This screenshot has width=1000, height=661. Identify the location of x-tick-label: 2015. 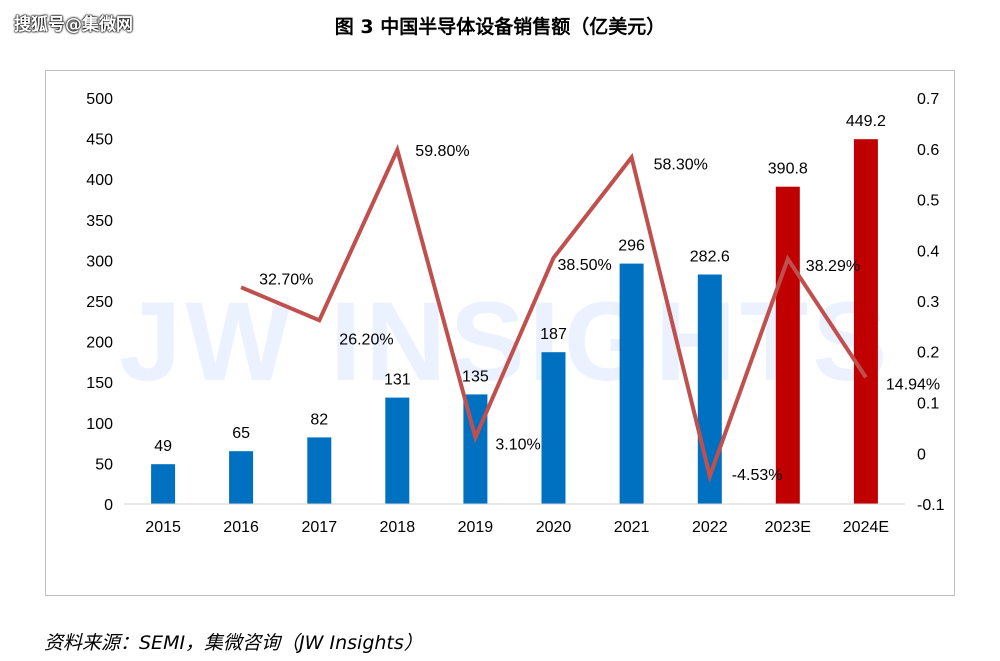
(163, 527).